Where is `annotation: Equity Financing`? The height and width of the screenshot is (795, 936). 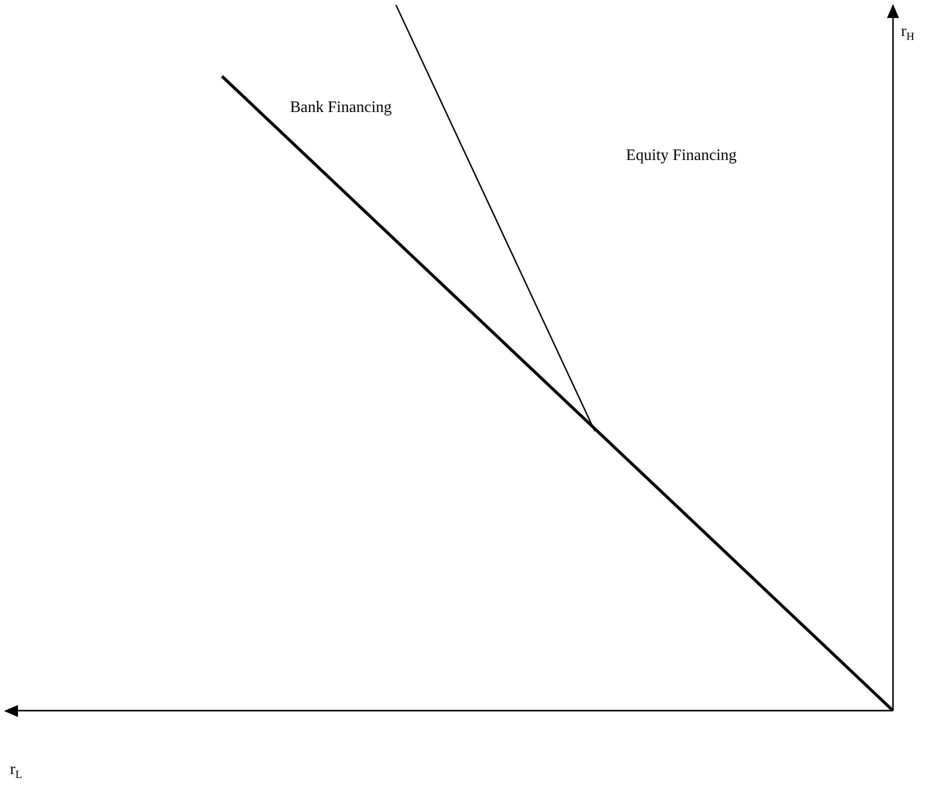
annotation: Equity Financing is located at coordinates (681, 155).